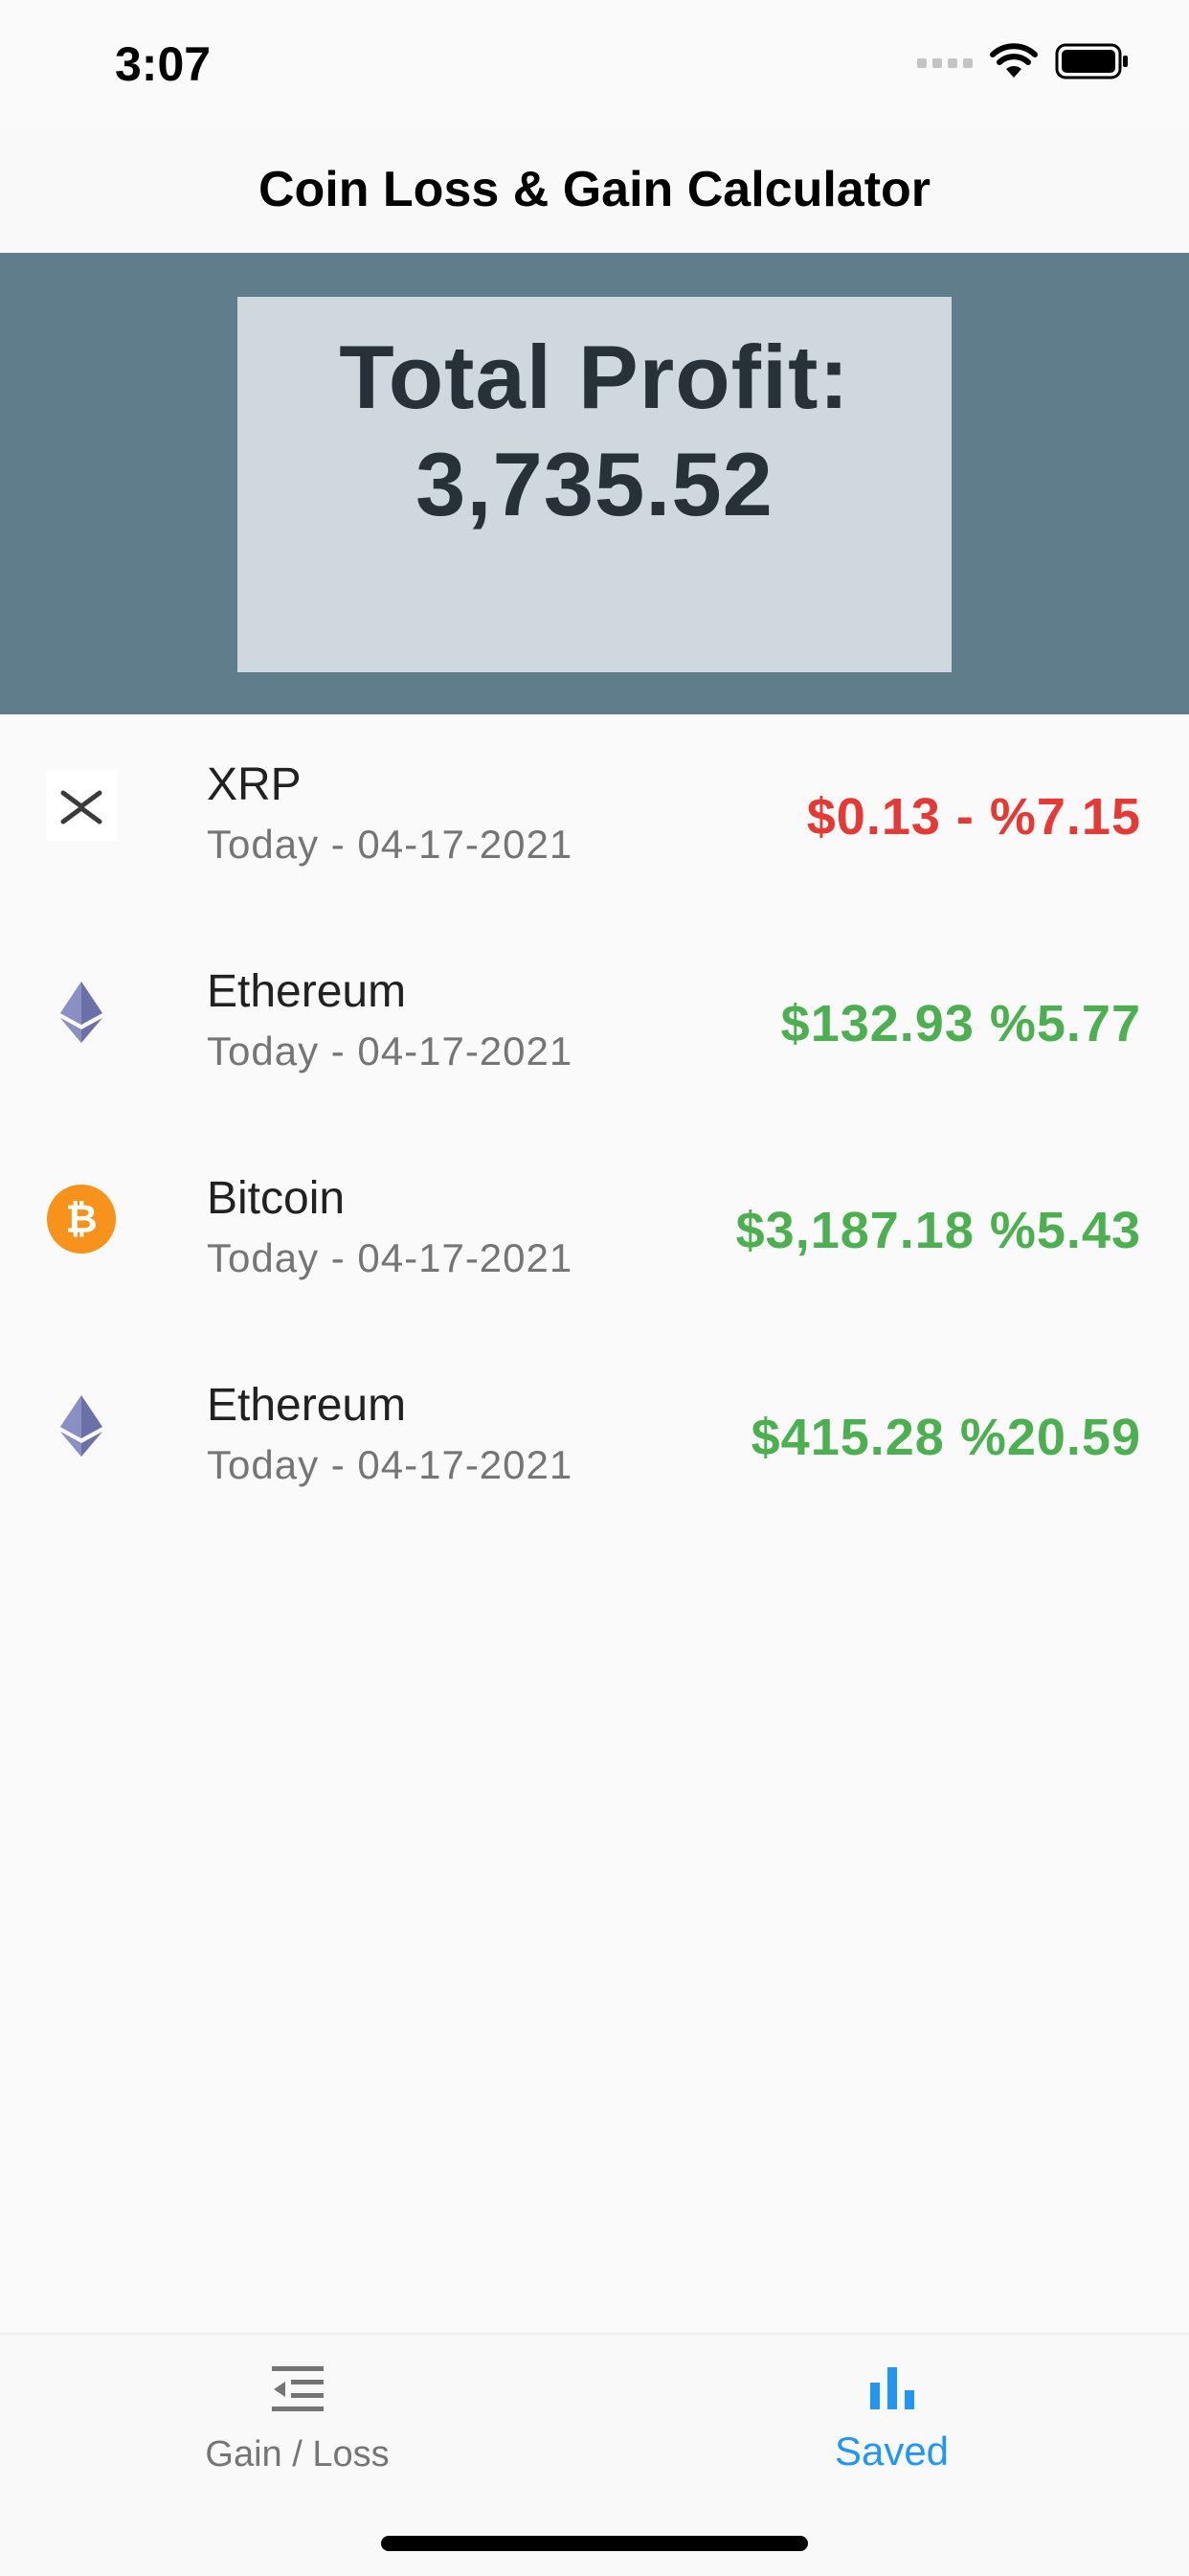 Image resolution: width=1189 pixels, height=2576 pixels. I want to click on tab-saved: Saved, so click(891, 2411).